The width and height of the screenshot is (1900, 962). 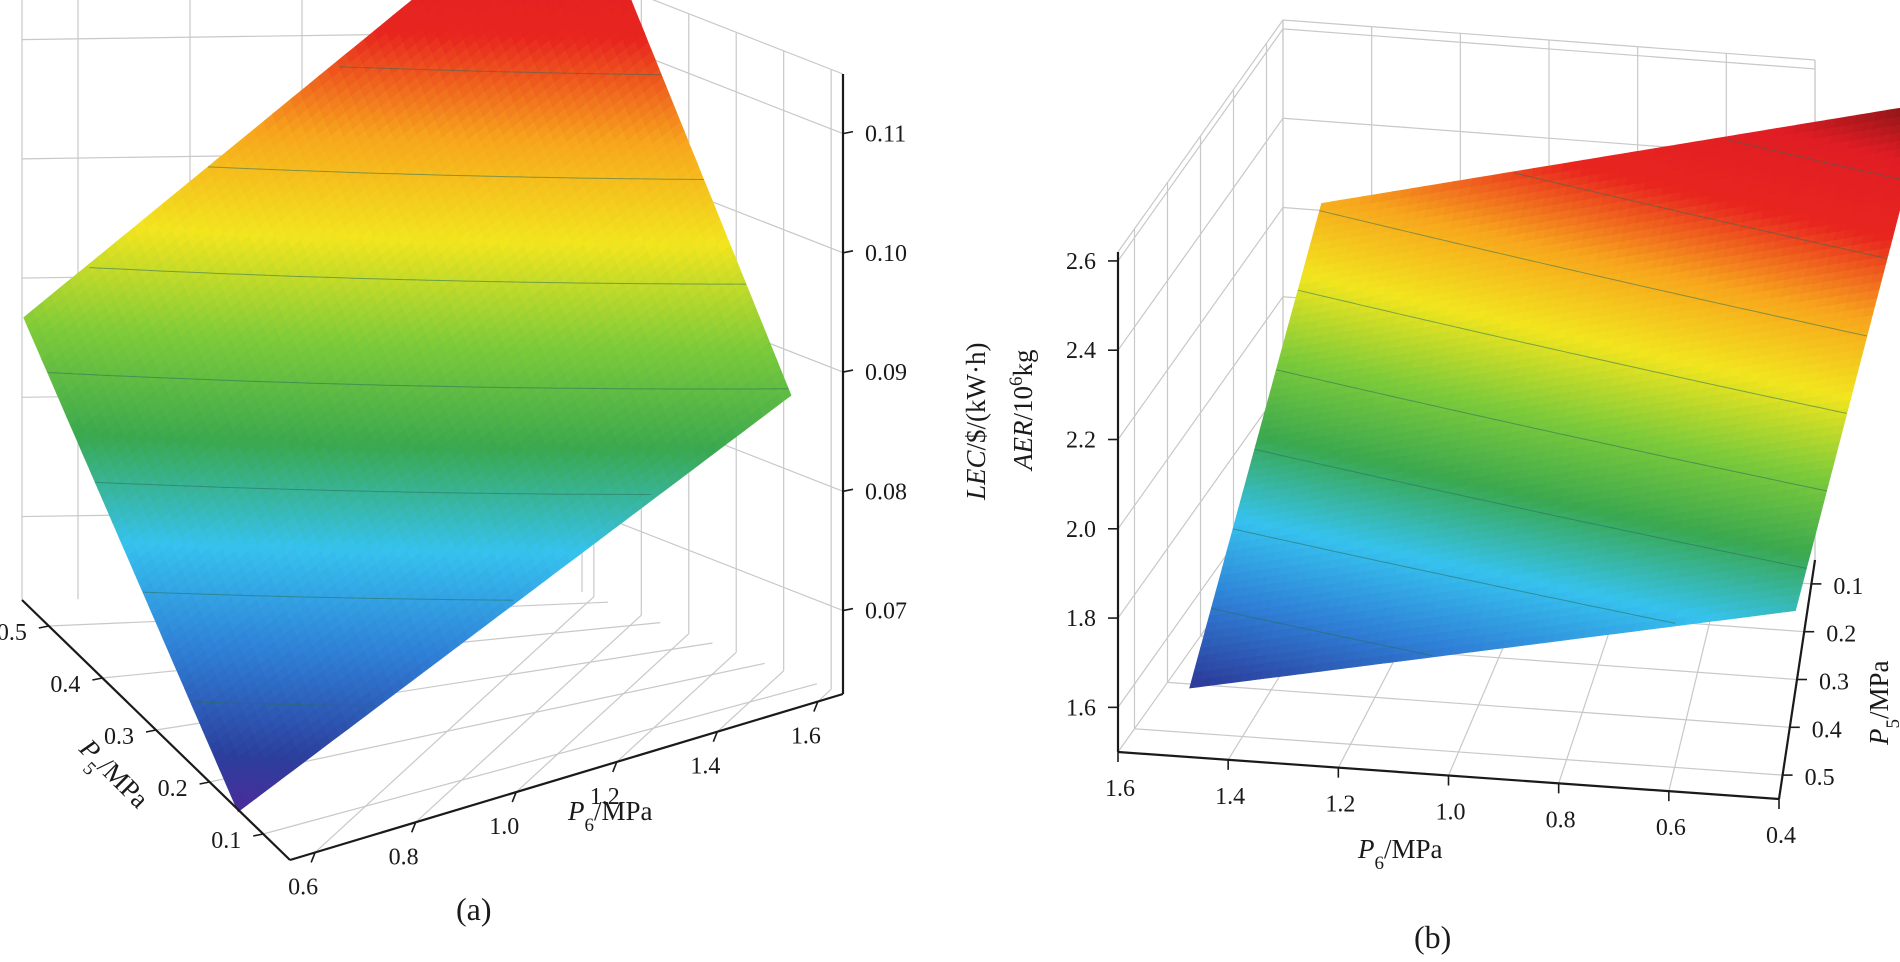 I want to click on panel-a-z-tick-label: 0.09, so click(x=886, y=373).